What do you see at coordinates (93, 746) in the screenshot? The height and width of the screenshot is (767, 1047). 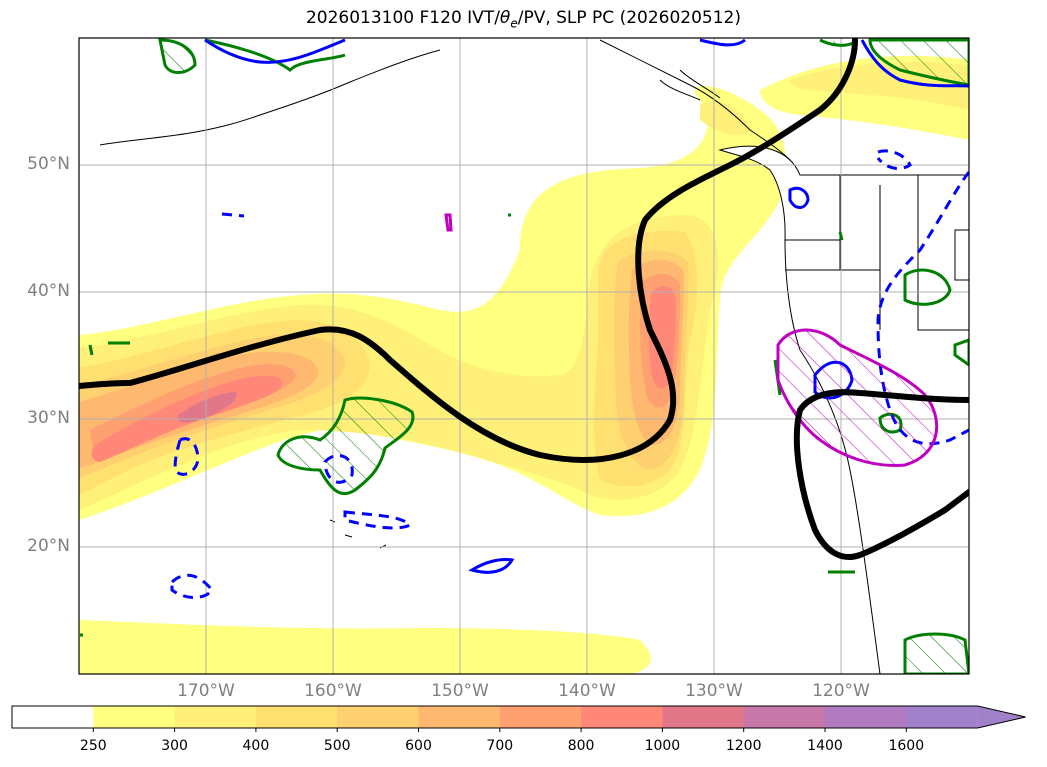 I see `colorbar-tick-label: 250` at bounding box center [93, 746].